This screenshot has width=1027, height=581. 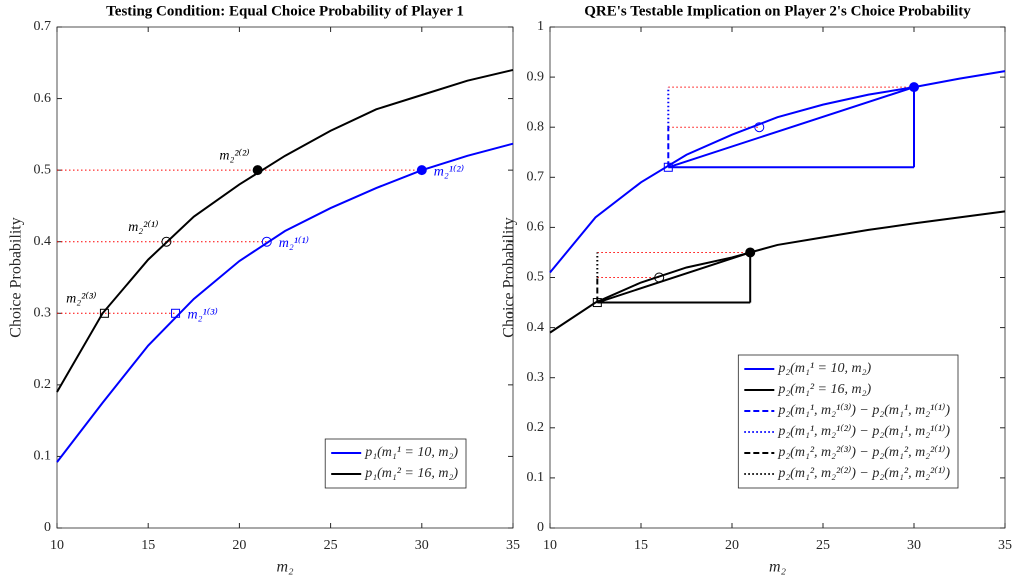 What do you see at coordinates (863, 410) in the screenshot?
I see `legend-label: p₂(m₁¹, m₂¹⁽³⁾) − p₂(m₁¹, m₂¹⁽¹⁾)` at bounding box center [863, 410].